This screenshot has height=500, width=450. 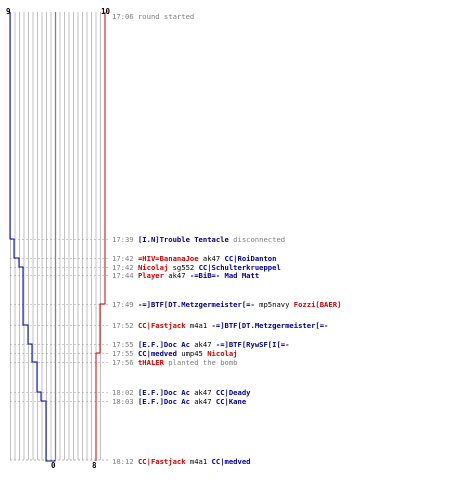 I want to click on event-row: 18:03 [E.F.]Doc Ac ak47 CC|Kane, so click(x=179, y=401).